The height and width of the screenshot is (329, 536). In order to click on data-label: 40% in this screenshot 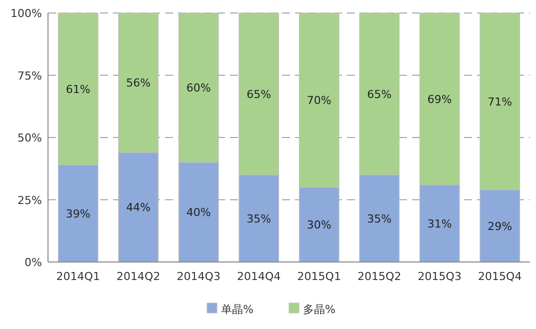, I will do `click(198, 213)`.